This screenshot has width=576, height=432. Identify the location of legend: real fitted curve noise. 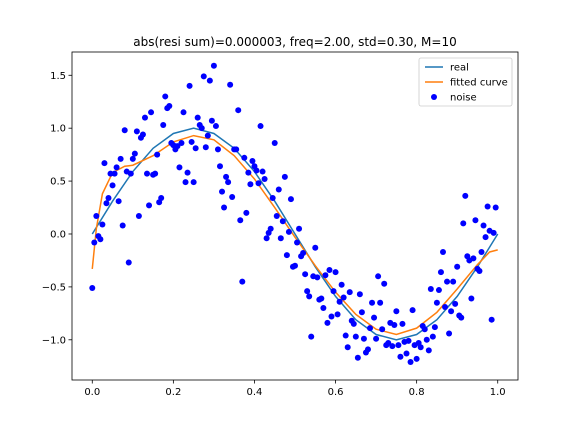
(465, 82).